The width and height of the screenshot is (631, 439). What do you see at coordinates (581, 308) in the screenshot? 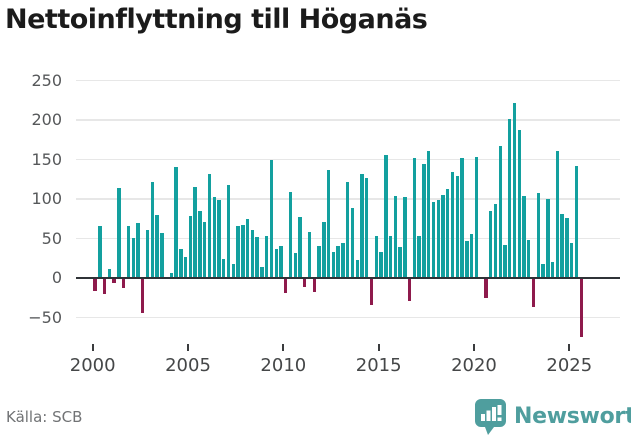
I see `bar-2025-q3` at bounding box center [581, 308].